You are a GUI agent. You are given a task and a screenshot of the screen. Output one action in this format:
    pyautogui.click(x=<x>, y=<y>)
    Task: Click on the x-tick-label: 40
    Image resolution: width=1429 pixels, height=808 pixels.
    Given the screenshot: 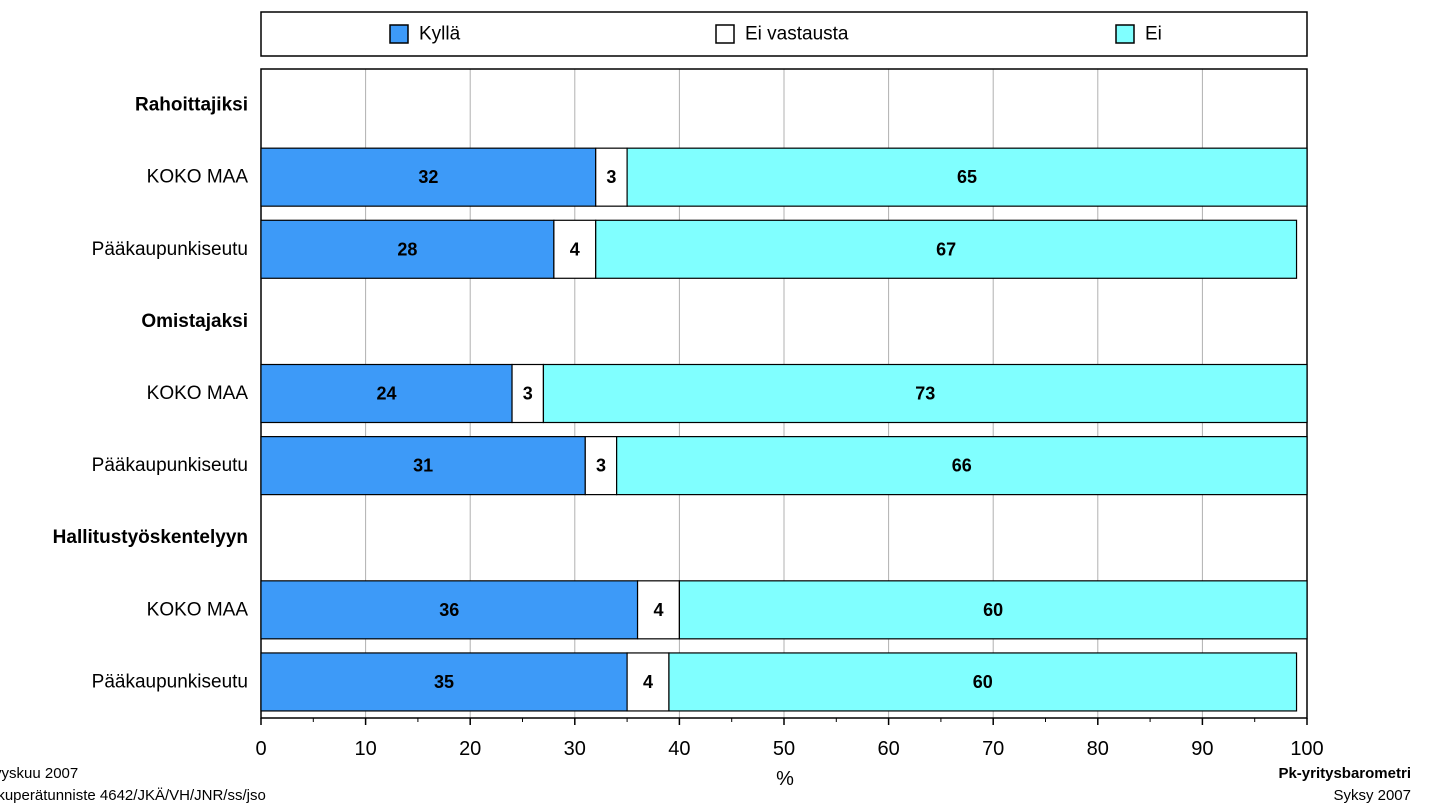 What is the action you would take?
    pyautogui.click(x=679, y=749)
    